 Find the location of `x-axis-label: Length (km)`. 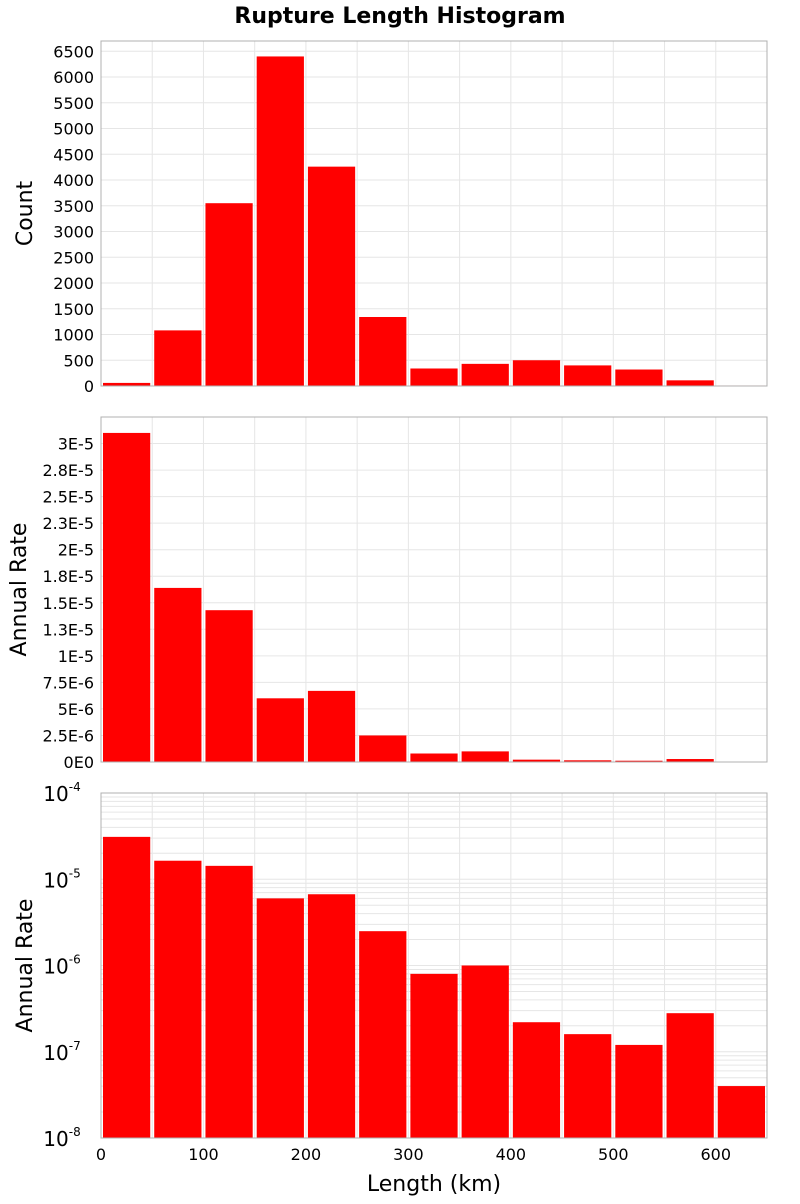

x-axis-label: Length (km) is located at coordinates (434, 1184).